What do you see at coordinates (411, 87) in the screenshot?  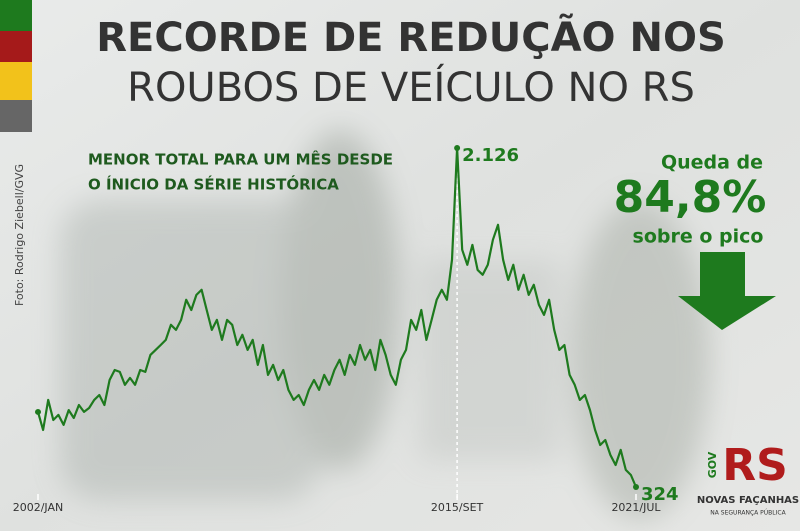 I see `subtitle: ROUBOS DE VEÍCULO NO RS` at bounding box center [411, 87].